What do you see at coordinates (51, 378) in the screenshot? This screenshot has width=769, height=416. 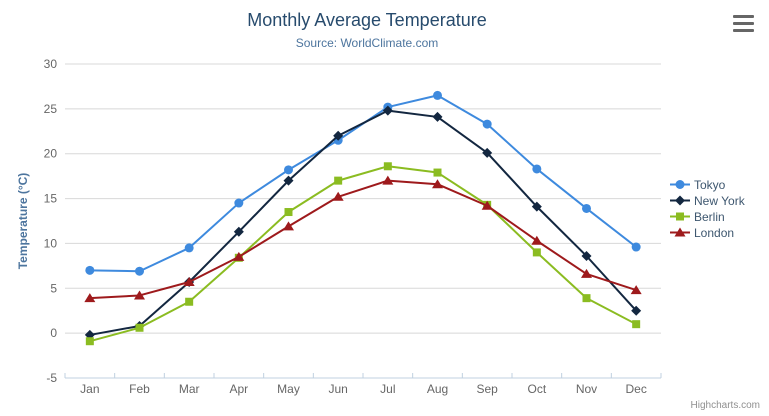 I see `y-axis-tick-label: -5` at bounding box center [51, 378].